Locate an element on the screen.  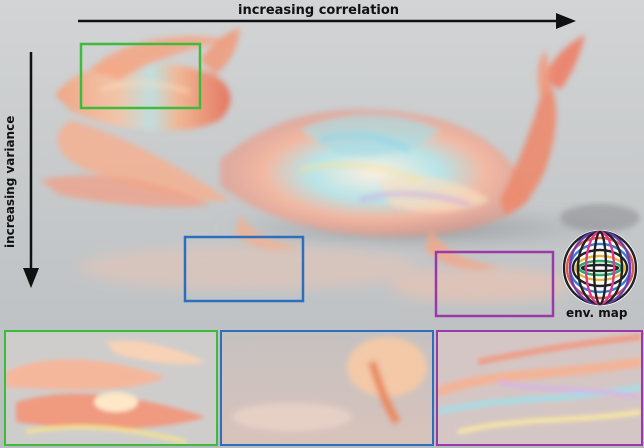
blue-zoom-panel is located at coordinates (327, 388).